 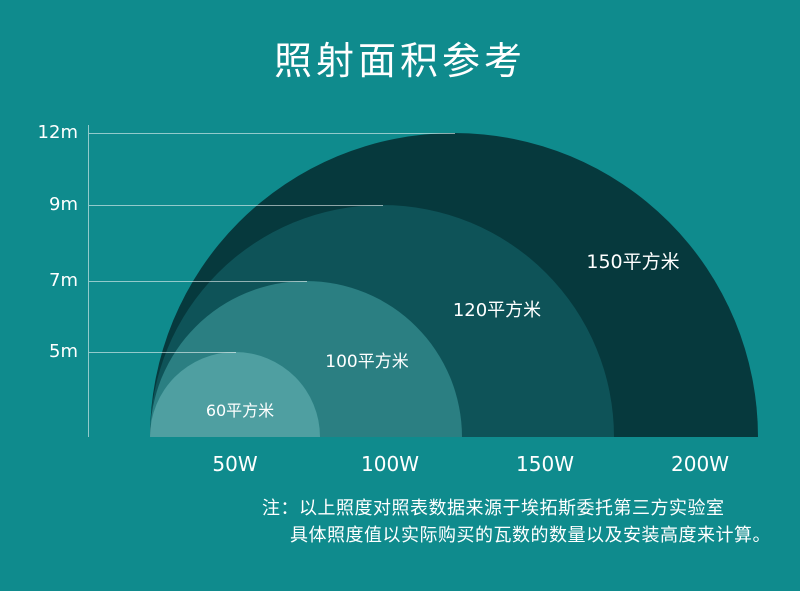 What do you see at coordinates (162, 352) in the screenshot?
I see `guide-line-5m` at bounding box center [162, 352].